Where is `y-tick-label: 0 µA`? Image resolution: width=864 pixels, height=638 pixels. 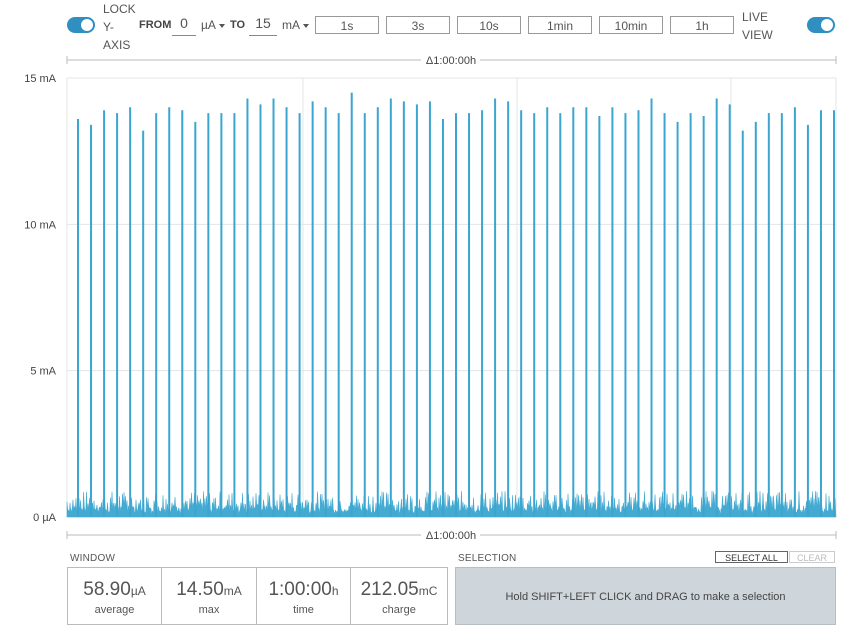 y-tick-label: 0 µA is located at coordinates (45, 518).